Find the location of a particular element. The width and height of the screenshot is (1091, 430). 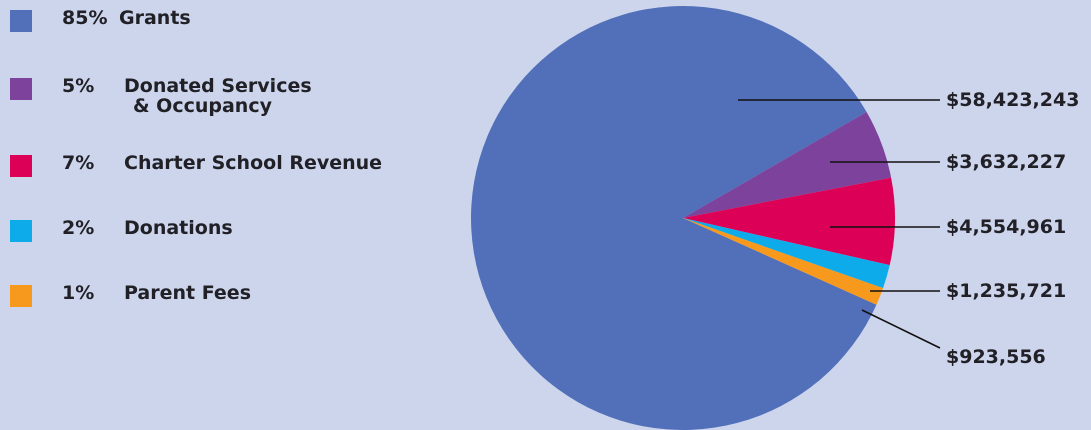

legend-percent-grants: 85% is located at coordinates (85, 18).